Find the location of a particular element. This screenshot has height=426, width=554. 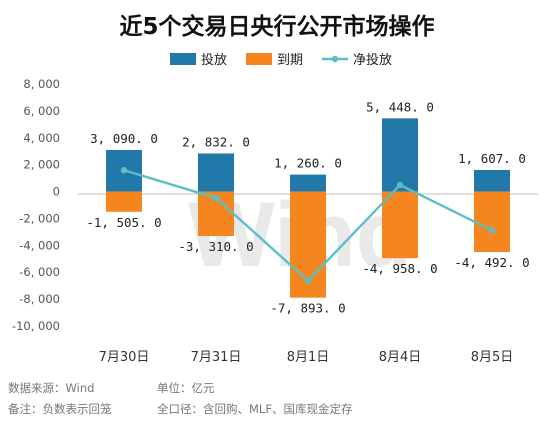

label-maturity-3: -4, 958. 0 is located at coordinates (399, 268).